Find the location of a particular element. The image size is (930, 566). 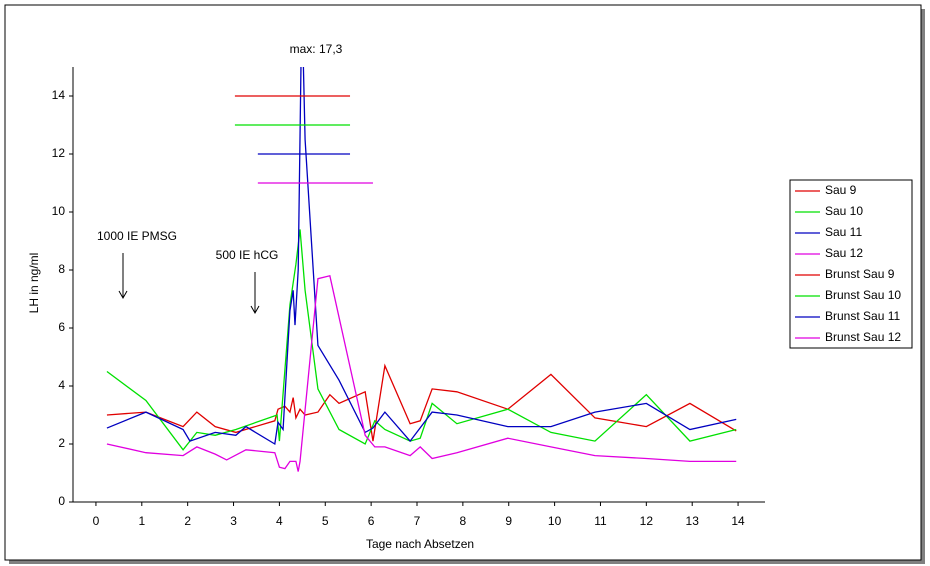

y-tick-label: 6 is located at coordinates (61, 327).